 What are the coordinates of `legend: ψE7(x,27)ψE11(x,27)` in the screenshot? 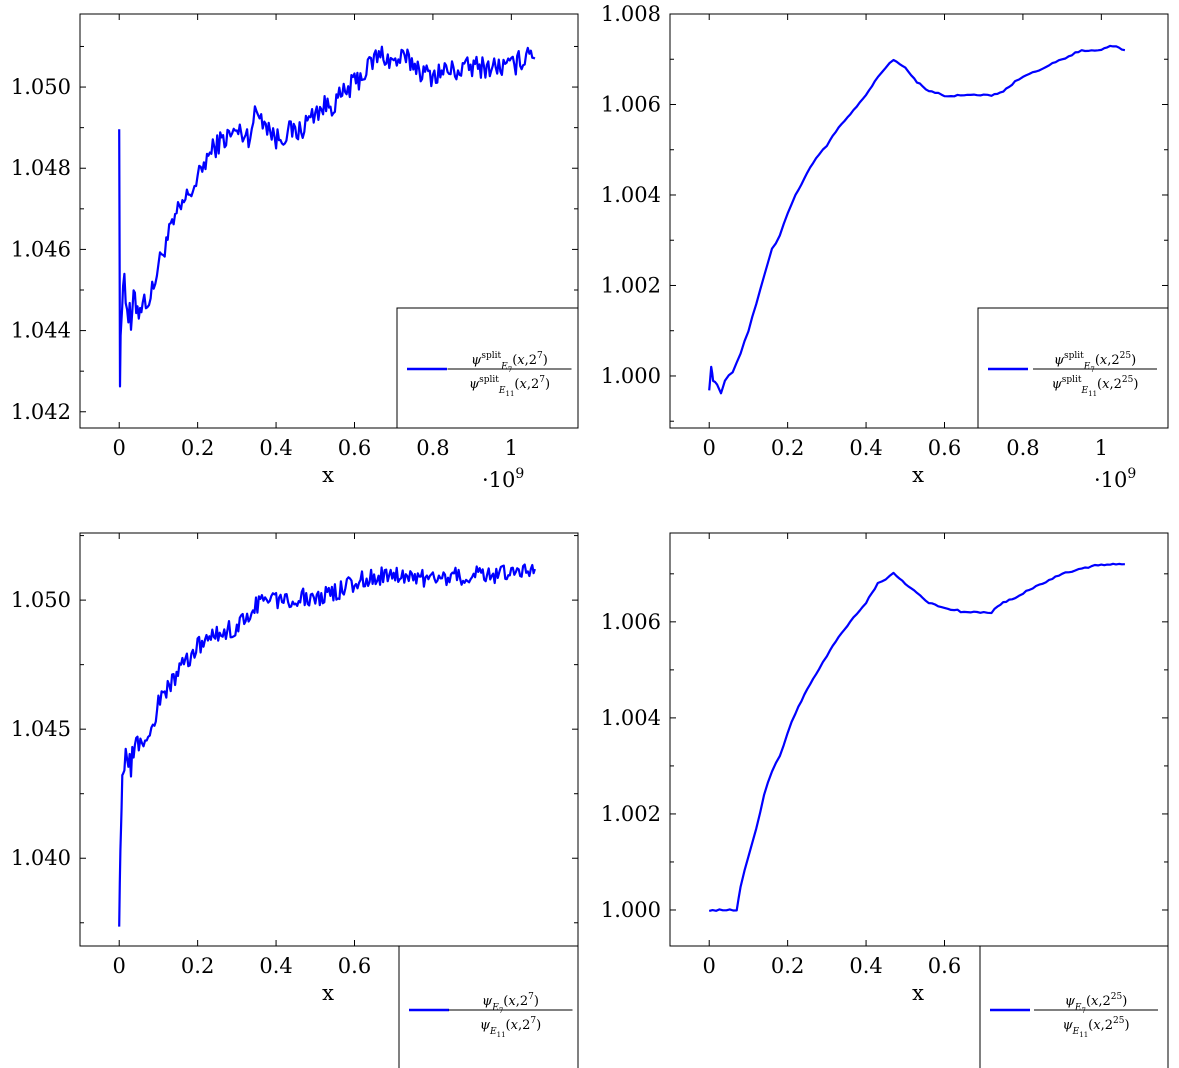 It's located at (488, 1006).